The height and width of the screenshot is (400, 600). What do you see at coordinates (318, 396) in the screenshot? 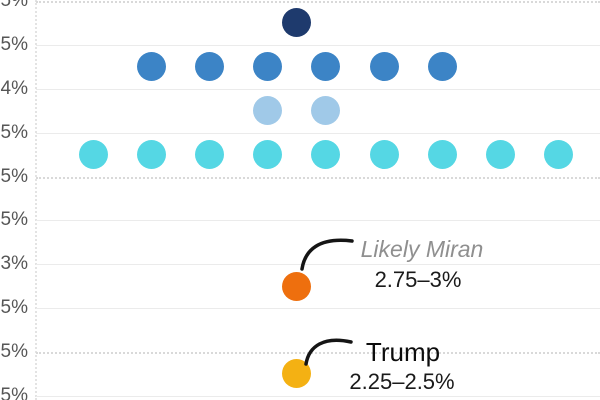
I see `gridline-2.25%` at bounding box center [318, 396].